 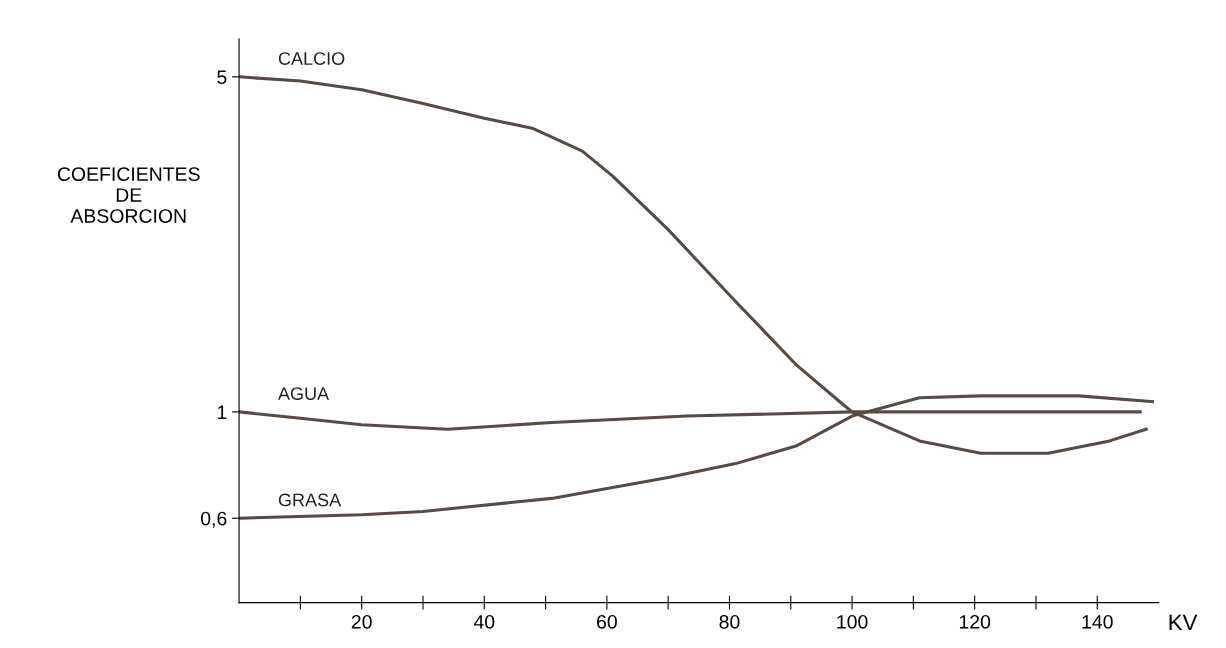 I want to click on x-tick-label: 60, so click(x=607, y=621).